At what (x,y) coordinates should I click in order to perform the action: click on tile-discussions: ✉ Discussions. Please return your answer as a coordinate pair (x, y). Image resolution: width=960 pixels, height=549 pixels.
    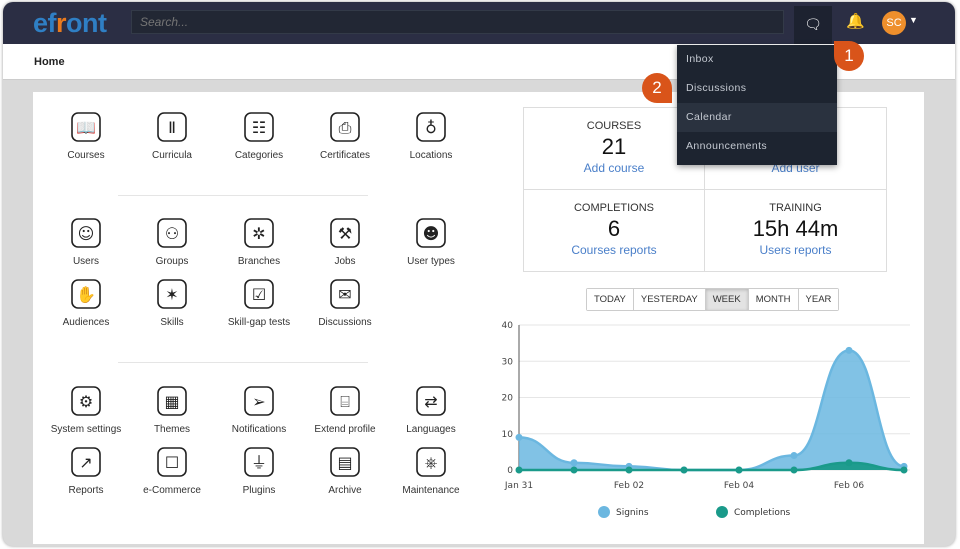
    Looking at the image, I should click on (345, 302).